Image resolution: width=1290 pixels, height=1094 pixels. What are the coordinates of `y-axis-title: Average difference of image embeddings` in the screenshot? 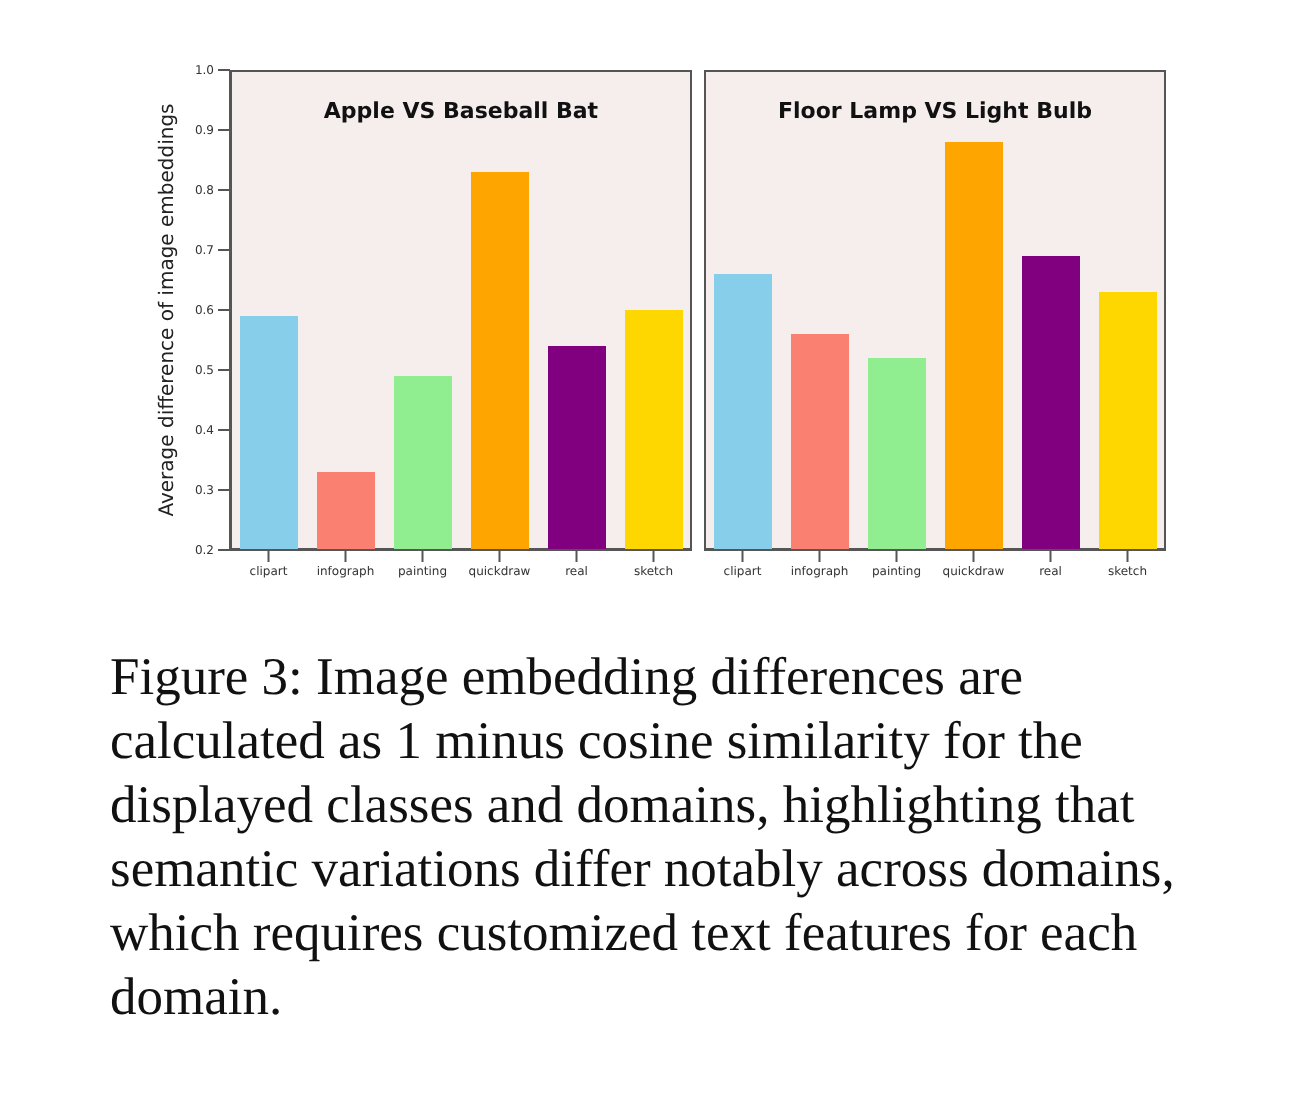 It's located at (168, 310).